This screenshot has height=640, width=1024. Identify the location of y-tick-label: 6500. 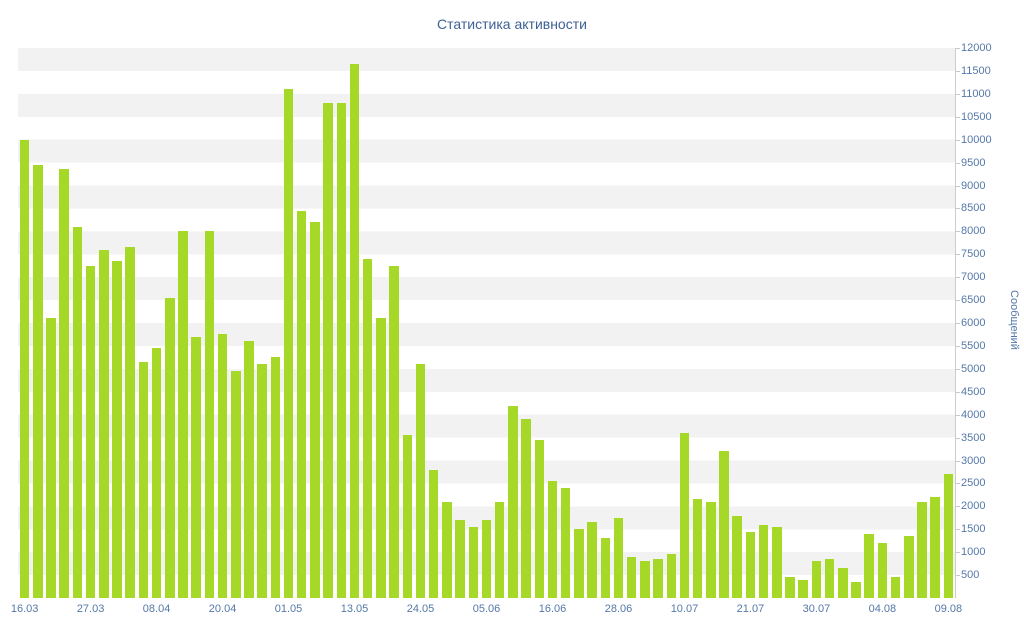
(970, 300).